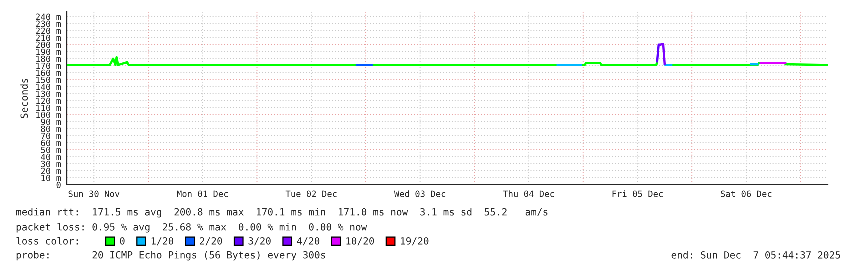 This screenshot has height=267, width=857. I want to click on y-tick-label: 180 m, so click(49, 59).